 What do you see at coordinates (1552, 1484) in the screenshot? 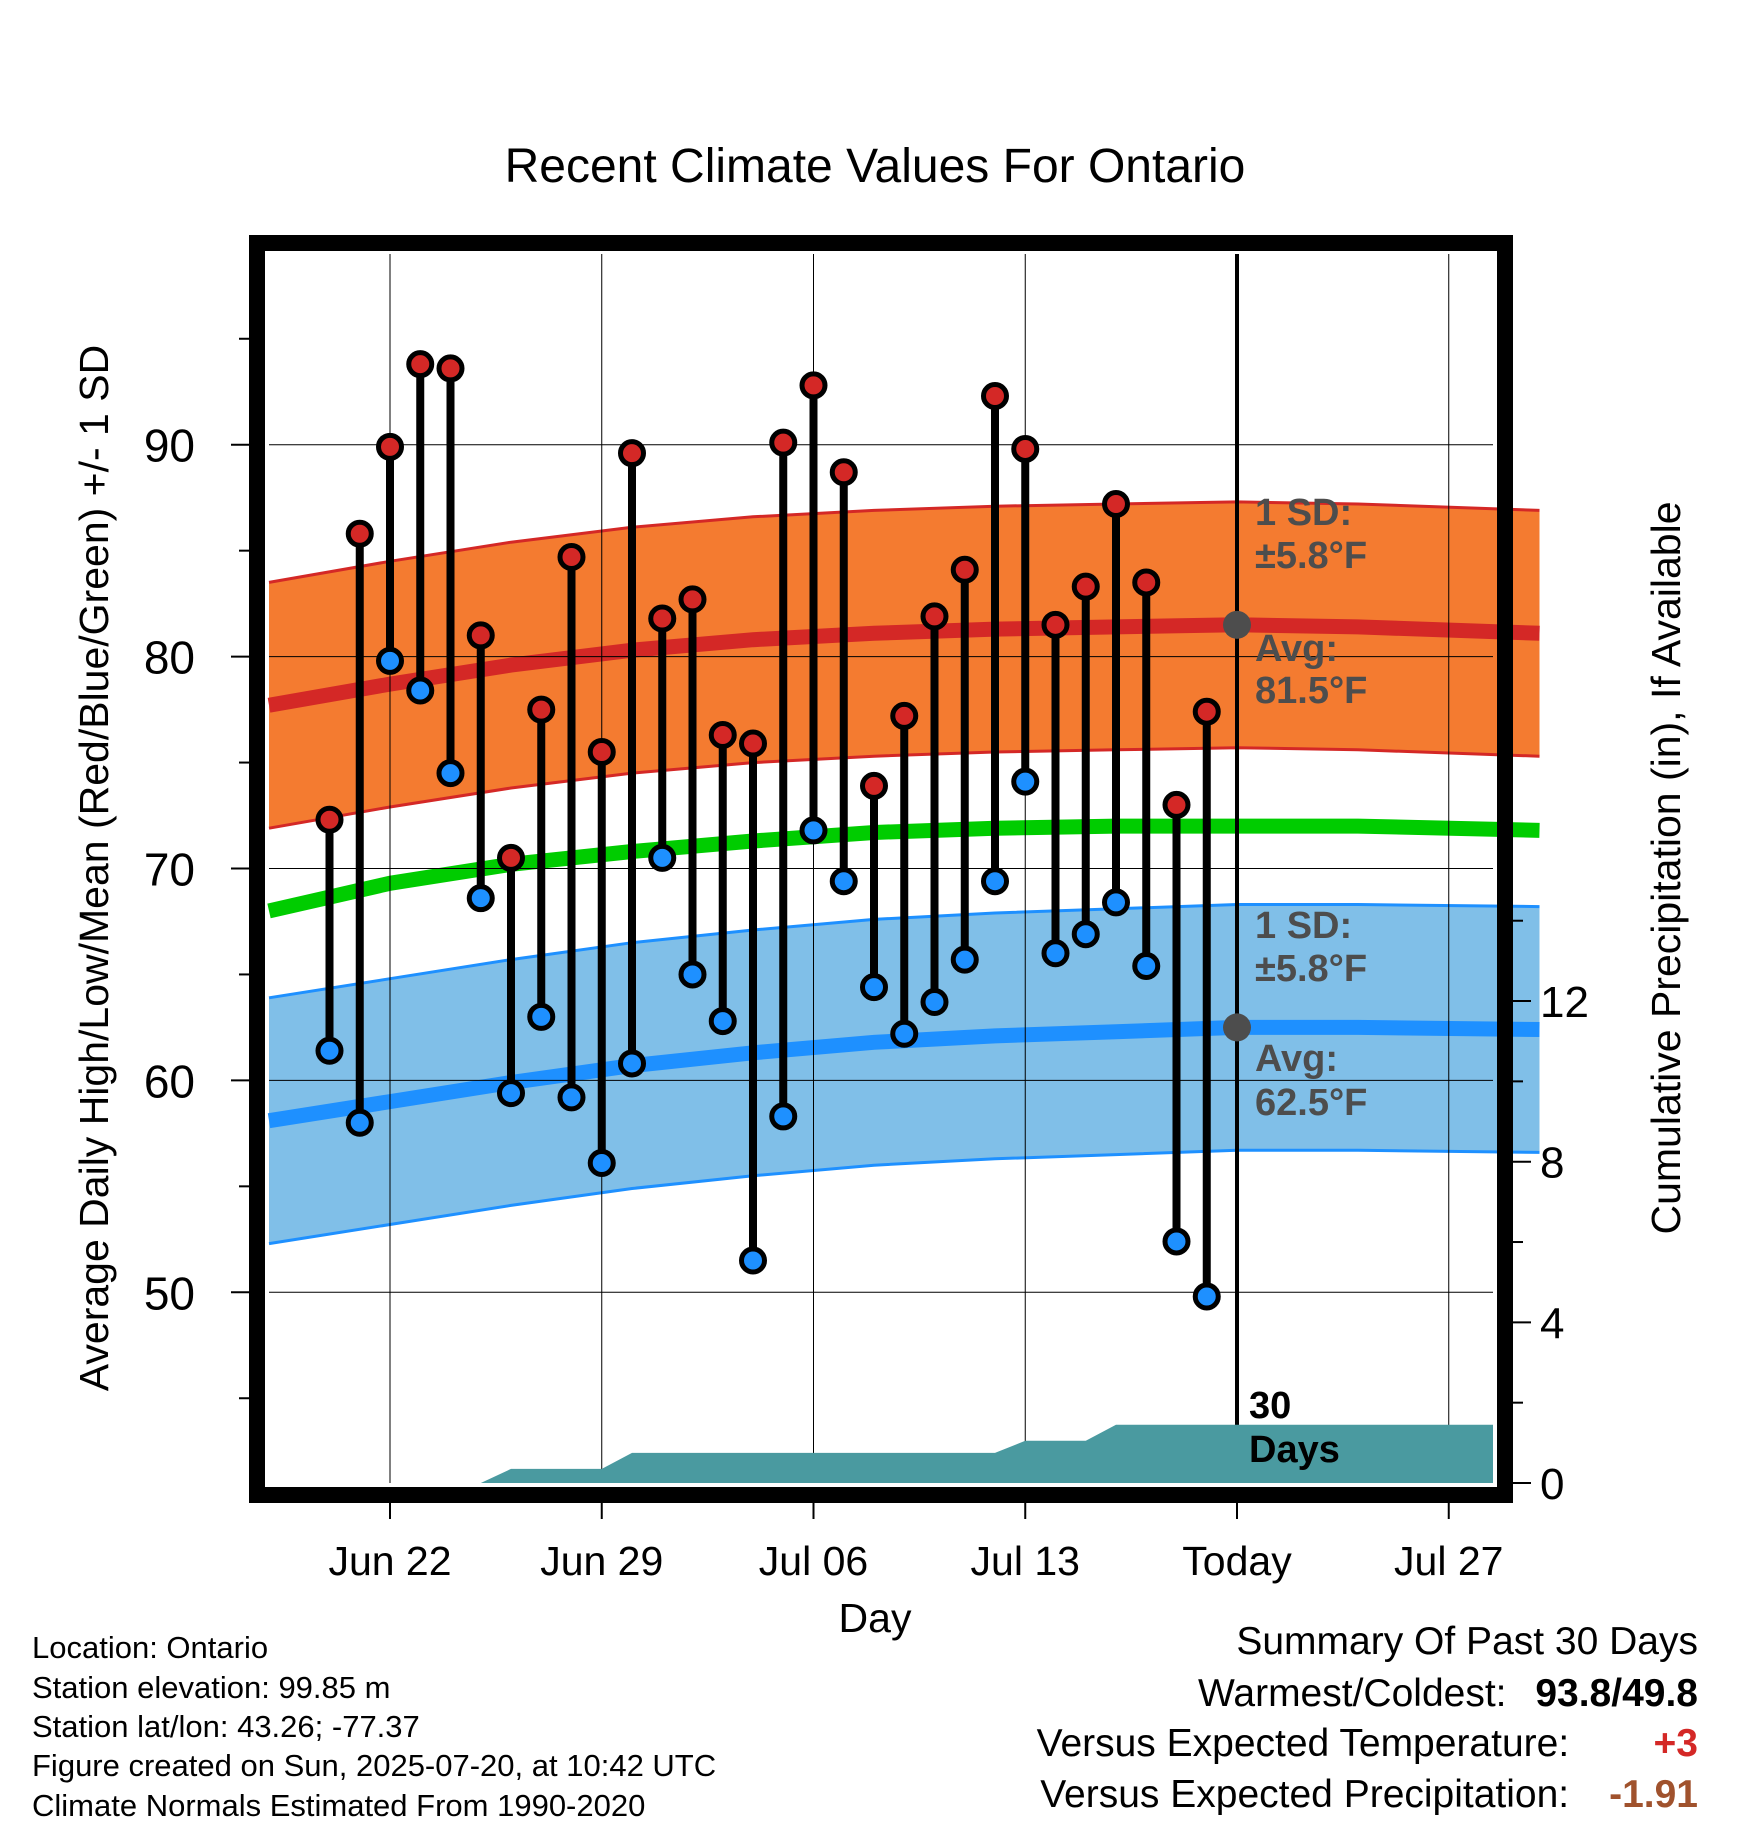
I see `y2-tick-label-0: 0` at bounding box center [1552, 1484].